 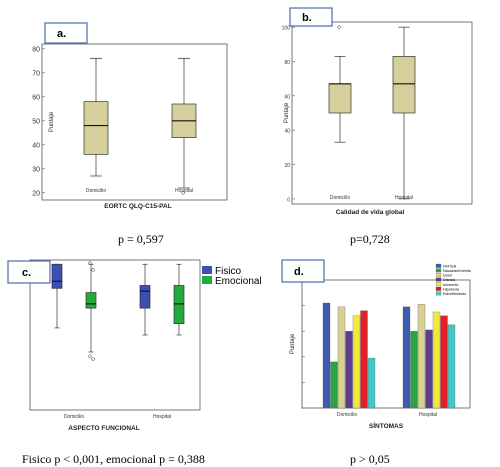 I want to click on y-tick-label: 0, so click(x=288, y=200).